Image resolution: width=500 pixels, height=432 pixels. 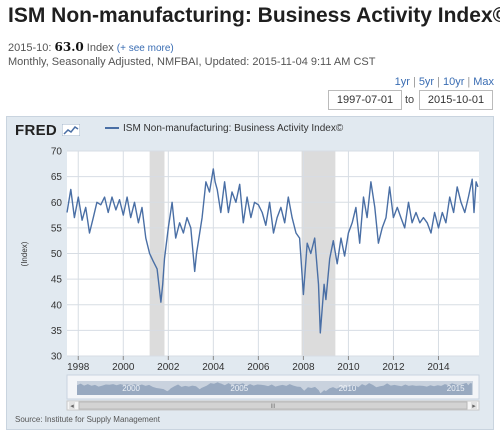 What do you see at coordinates (36, 130) in the screenshot?
I see `fred-logo-text: FRED` at bounding box center [36, 130].